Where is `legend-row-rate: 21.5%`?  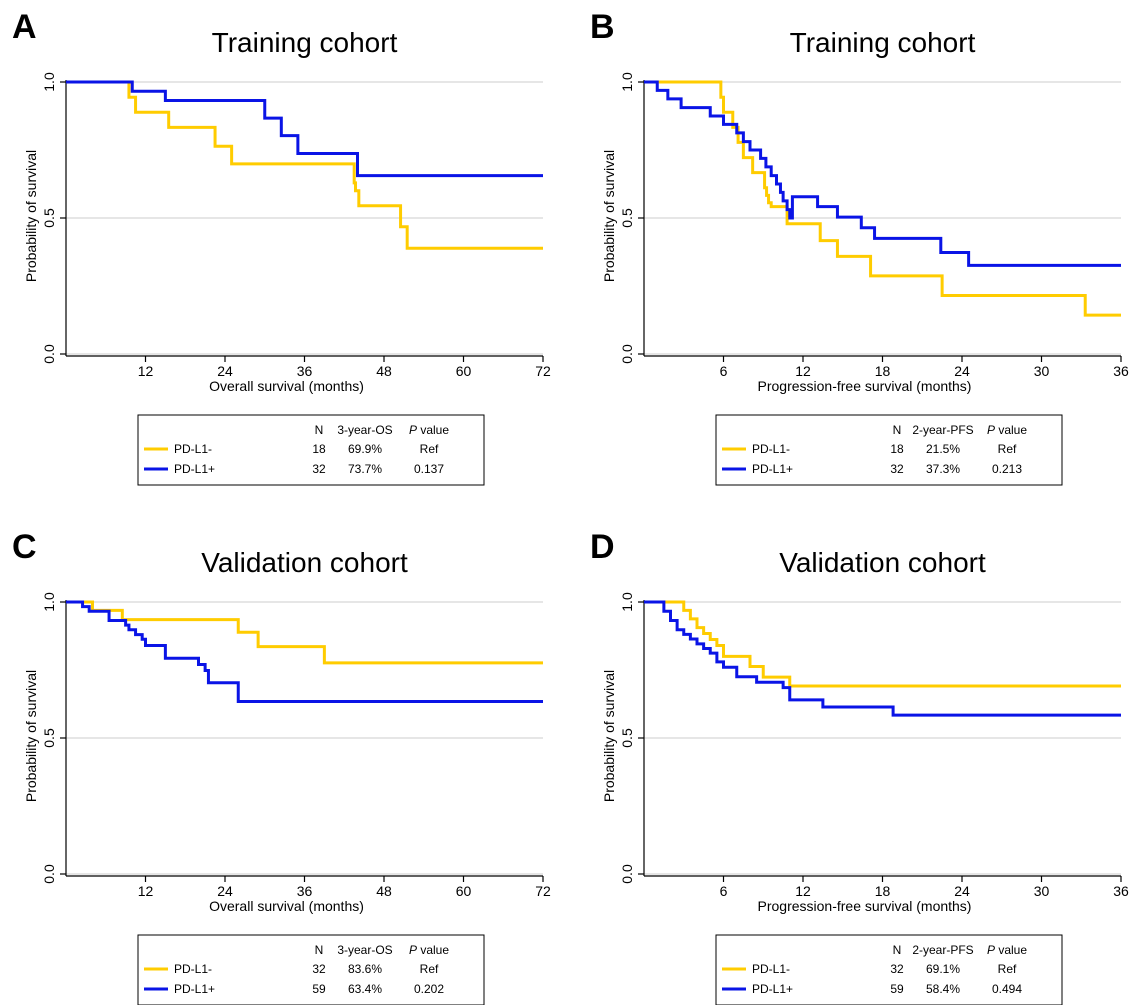 legend-row-rate: 21.5% is located at coordinates (943, 449).